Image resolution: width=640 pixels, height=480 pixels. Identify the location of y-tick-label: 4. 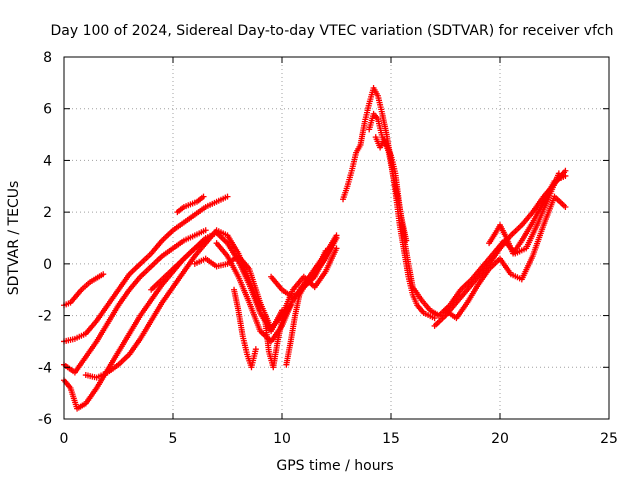
(47, 161).